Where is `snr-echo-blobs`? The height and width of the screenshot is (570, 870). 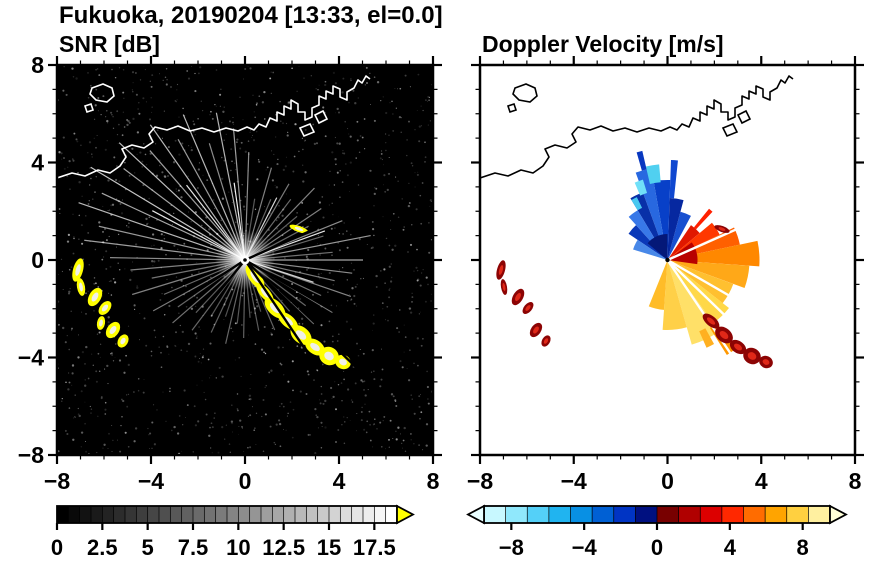 snr-echo-blobs is located at coordinates (211, 297).